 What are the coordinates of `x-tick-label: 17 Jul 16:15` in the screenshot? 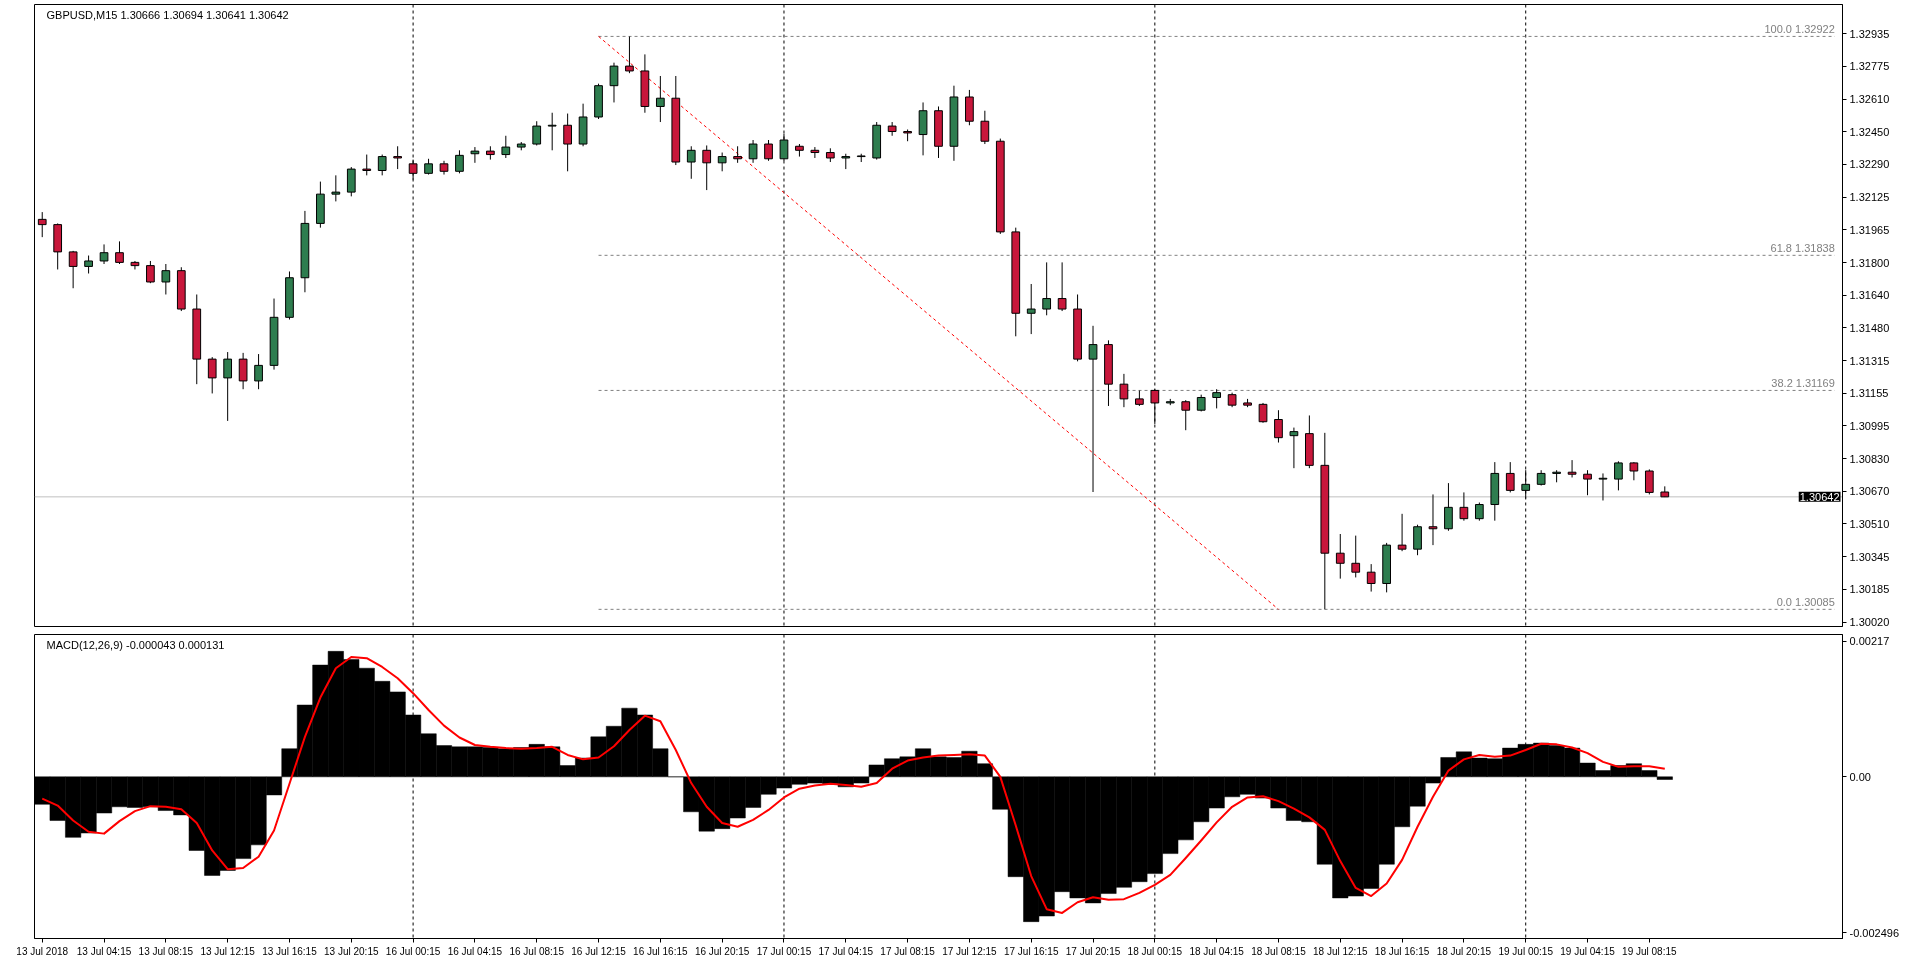 It's located at (1031, 951).